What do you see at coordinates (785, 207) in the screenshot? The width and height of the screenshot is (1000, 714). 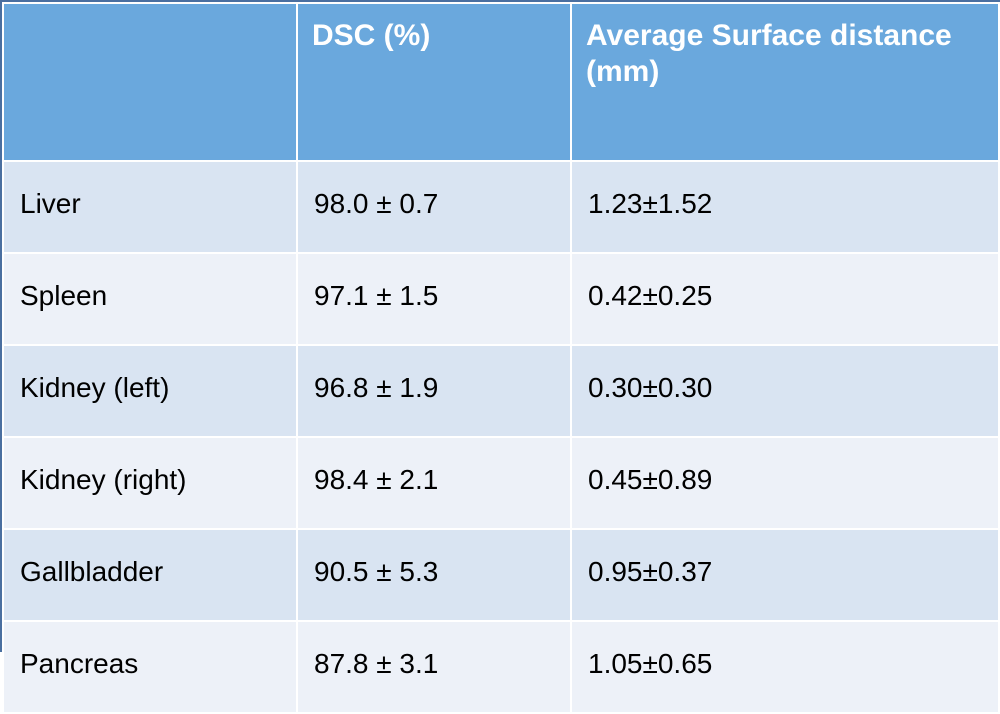 I see `asd-cell: 1.23±1.52` at bounding box center [785, 207].